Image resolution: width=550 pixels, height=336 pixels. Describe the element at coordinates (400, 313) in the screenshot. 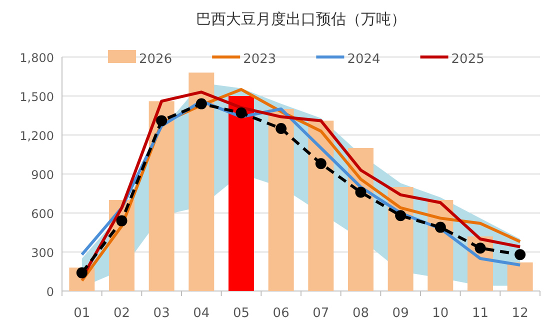

I see `x-tick-label: 09` at that location.